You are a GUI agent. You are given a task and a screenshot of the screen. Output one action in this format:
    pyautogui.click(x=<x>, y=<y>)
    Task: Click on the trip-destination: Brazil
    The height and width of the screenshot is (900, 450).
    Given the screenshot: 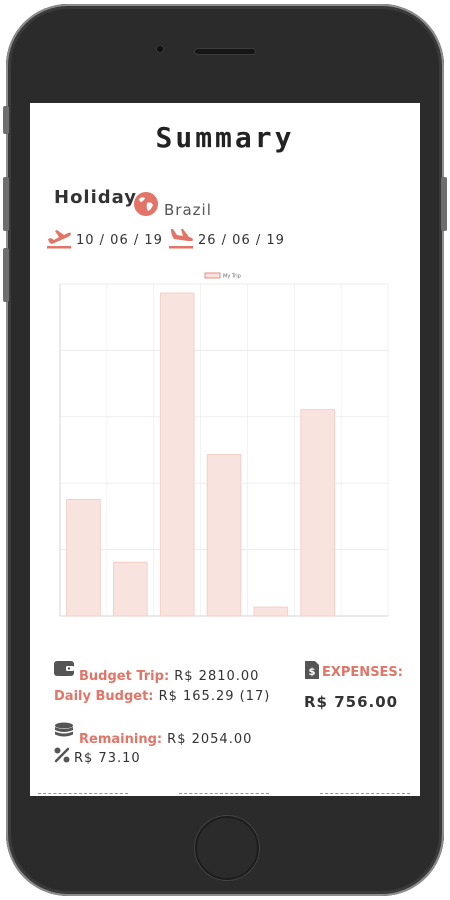 What is the action you would take?
    pyautogui.click(x=188, y=210)
    